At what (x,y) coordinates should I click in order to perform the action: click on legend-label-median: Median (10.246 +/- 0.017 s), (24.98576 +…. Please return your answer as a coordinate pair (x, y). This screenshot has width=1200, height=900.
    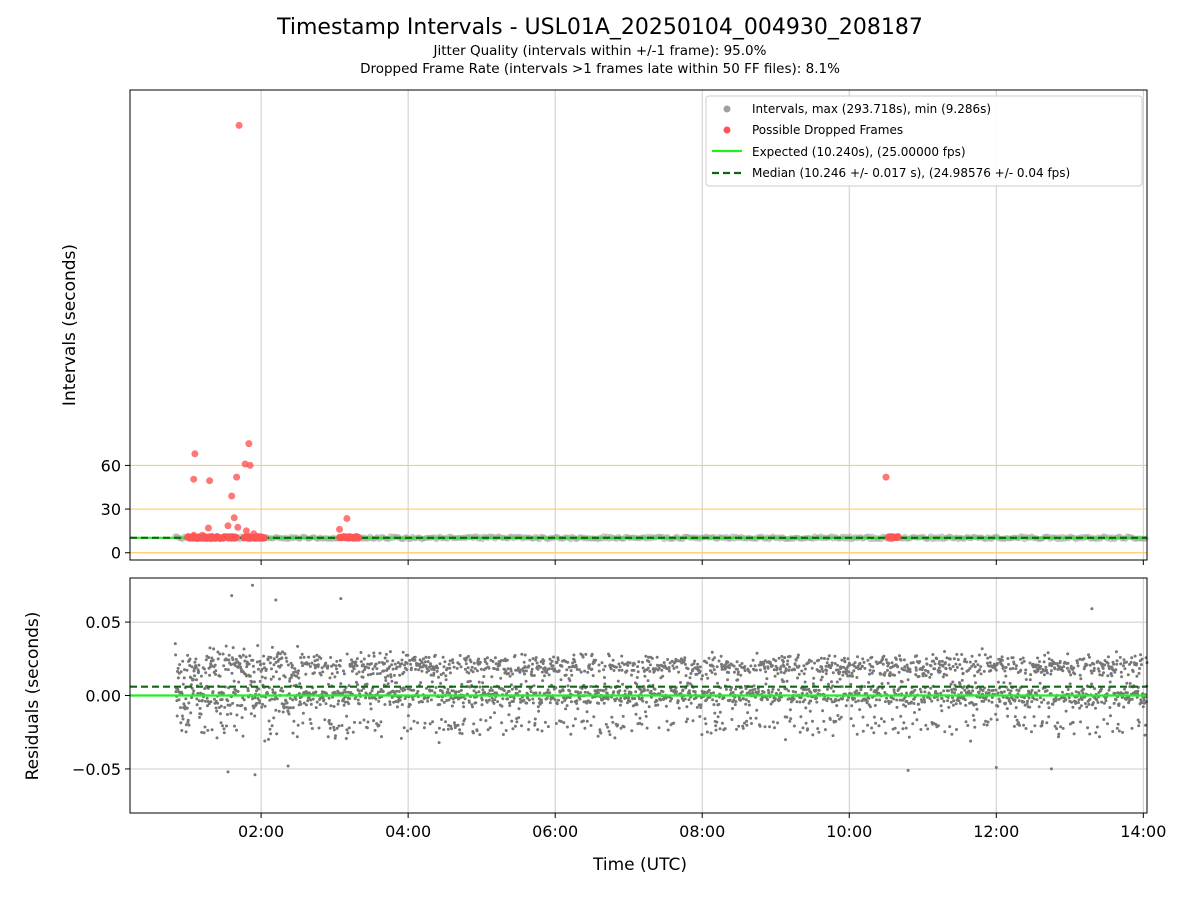
    Looking at the image, I should click on (911, 173).